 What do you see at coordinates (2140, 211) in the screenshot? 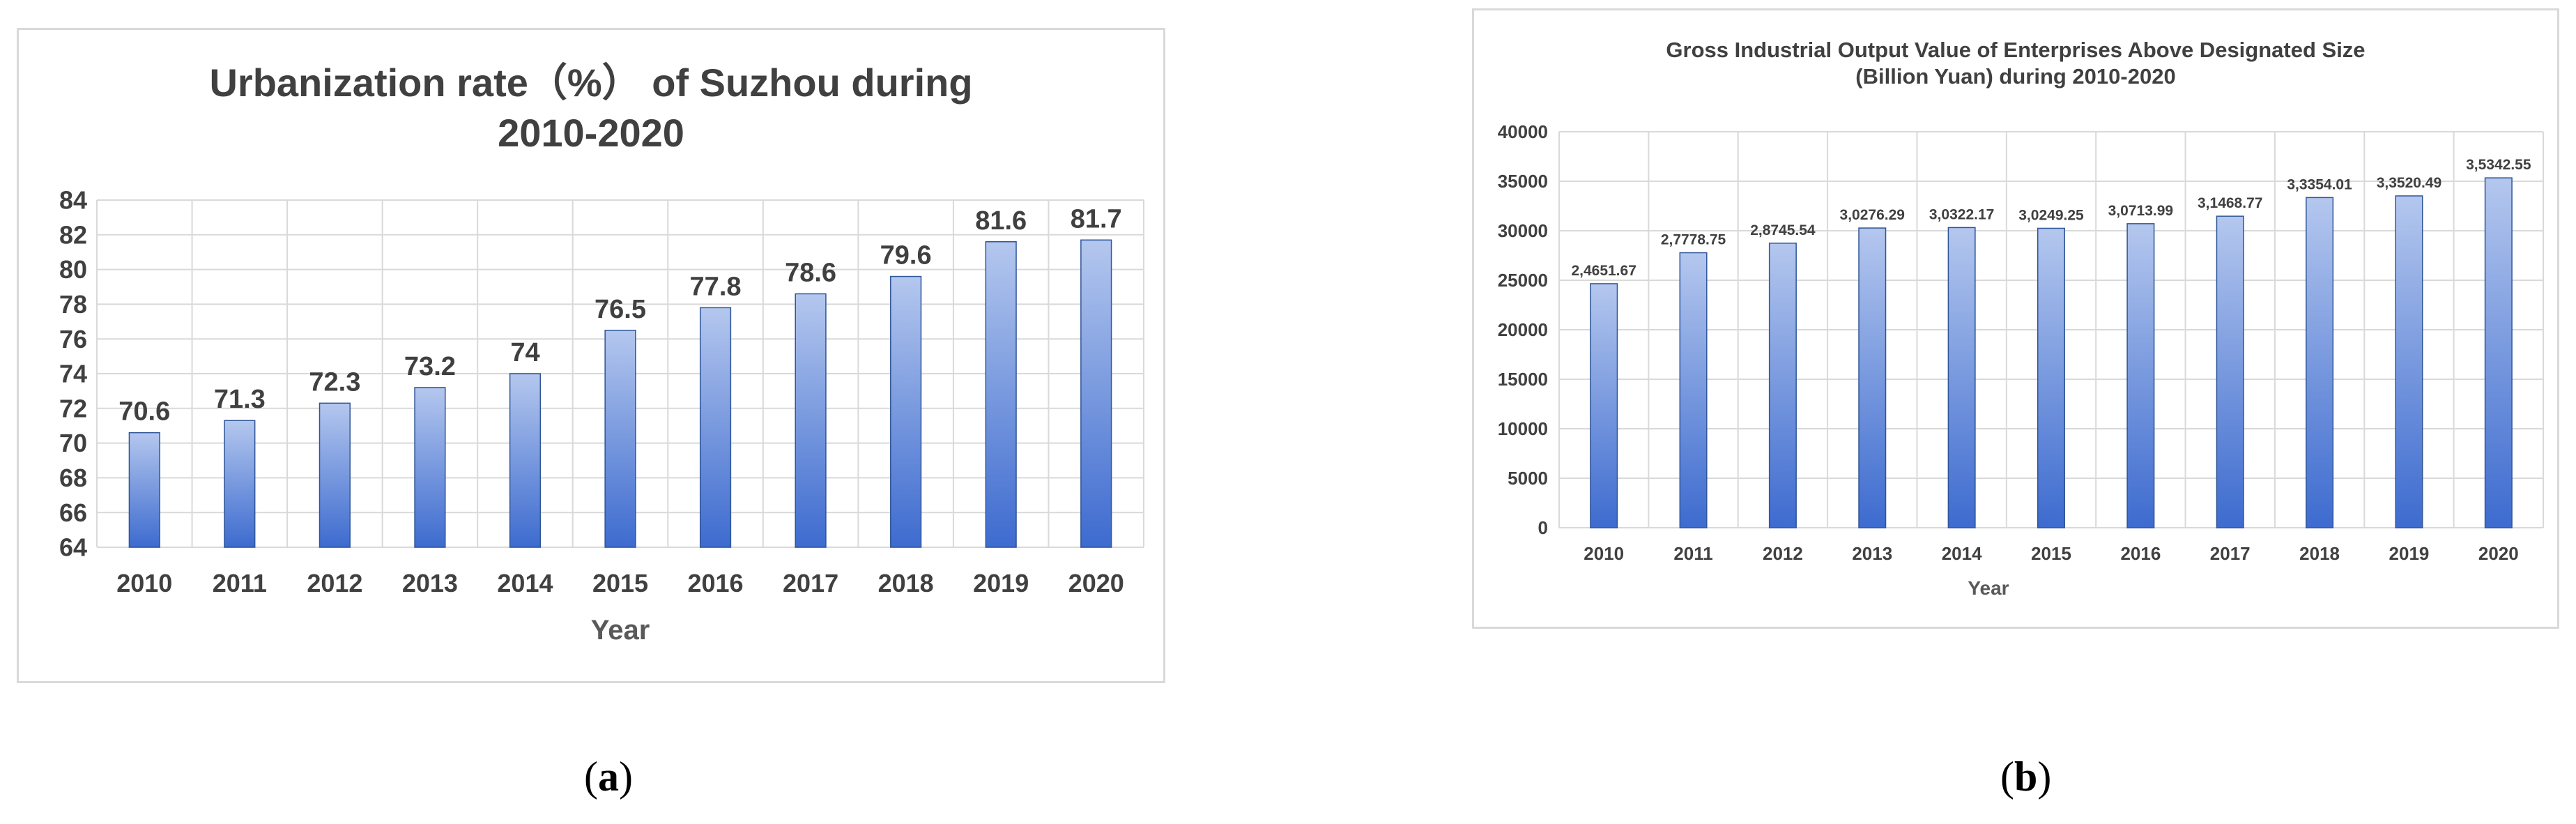
I see `data-label: 3,0713.99` at bounding box center [2140, 211].